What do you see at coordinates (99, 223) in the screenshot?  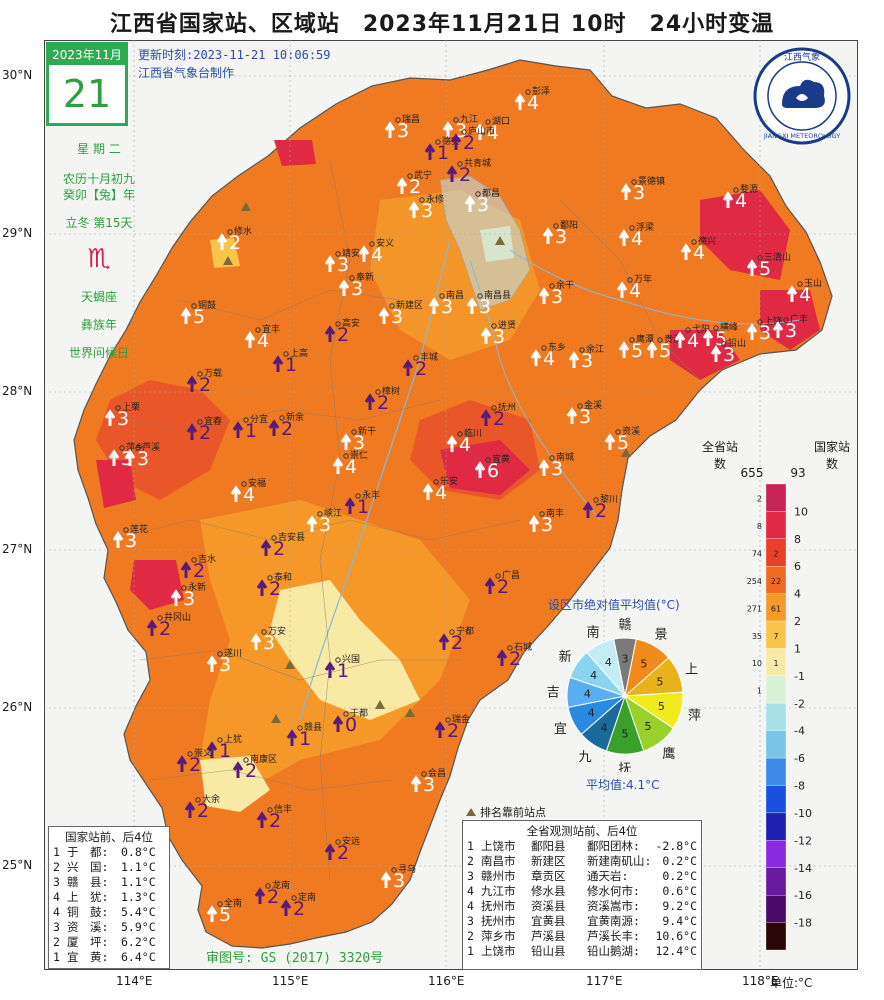 I see `solar-term: 立冬 第15天` at bounding box center [99, 223].